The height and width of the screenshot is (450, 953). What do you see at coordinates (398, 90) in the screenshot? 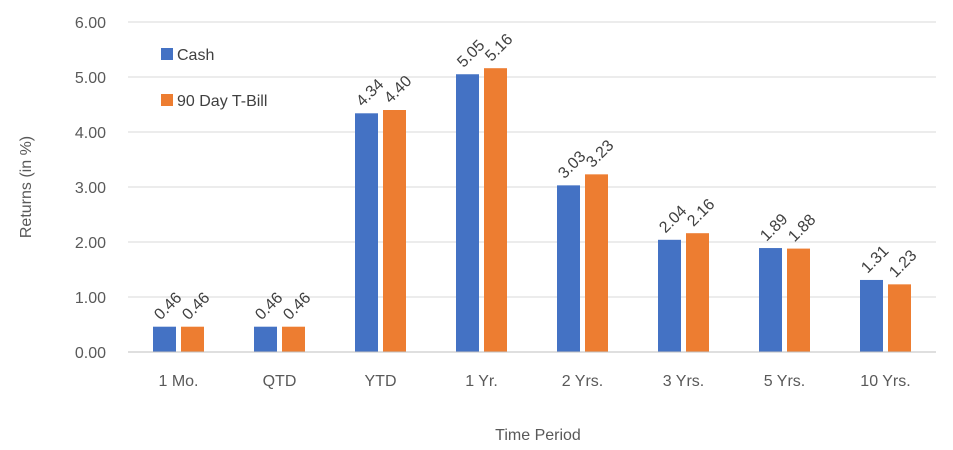
I see `data-label: 4.40` at bounding box center [398, 90].